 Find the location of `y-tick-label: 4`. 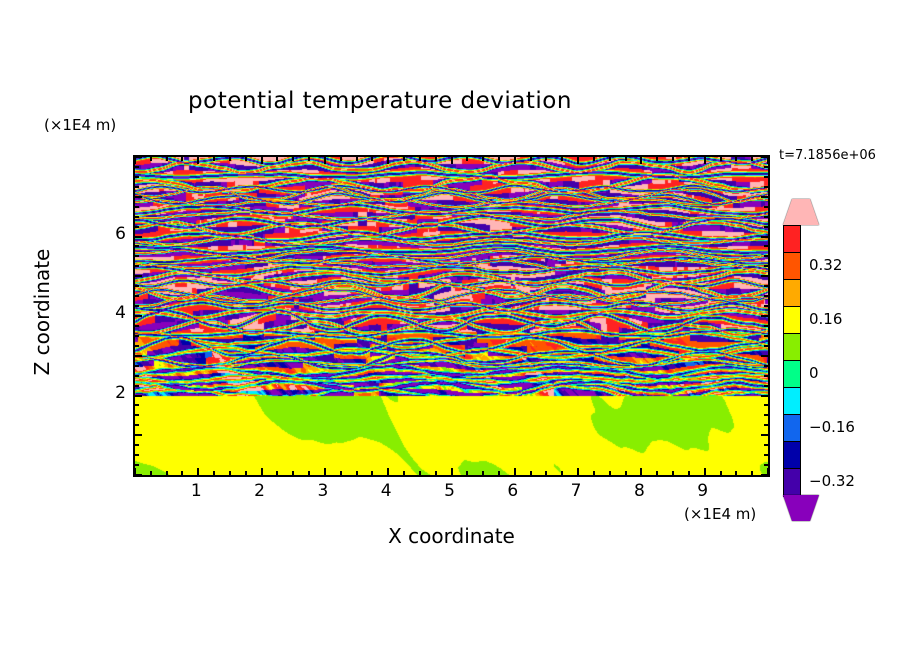

y-tick-label: 4 is located at coordinates (120, 313).